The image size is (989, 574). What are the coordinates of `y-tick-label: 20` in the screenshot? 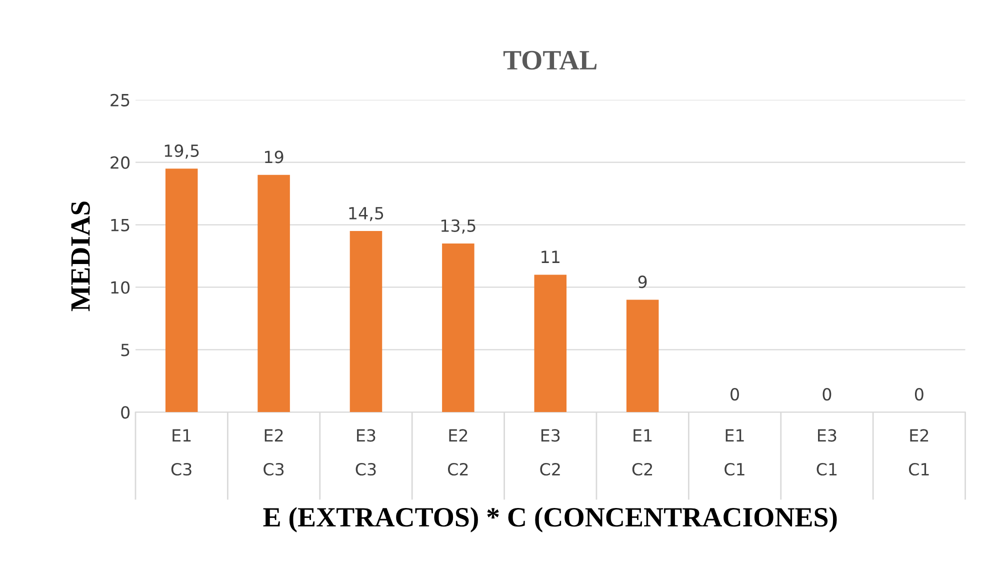 It's located at (120, 162).